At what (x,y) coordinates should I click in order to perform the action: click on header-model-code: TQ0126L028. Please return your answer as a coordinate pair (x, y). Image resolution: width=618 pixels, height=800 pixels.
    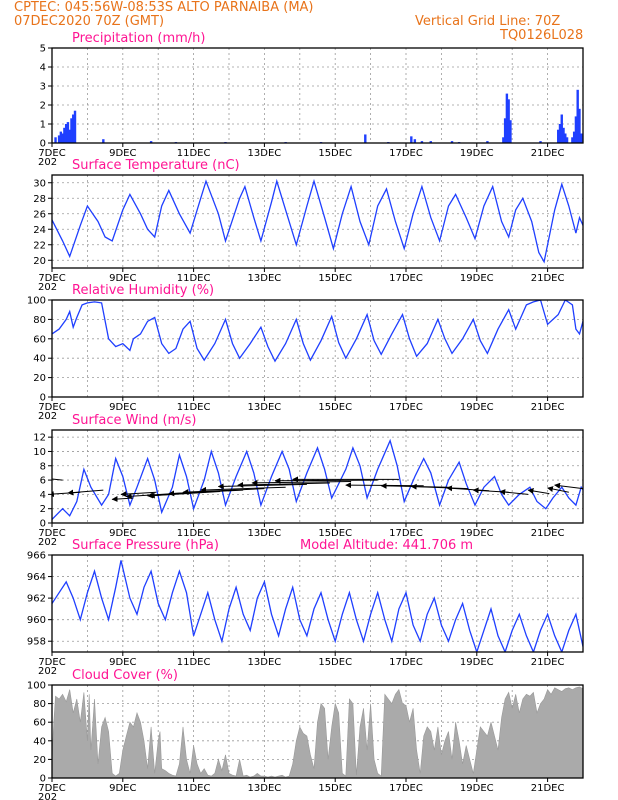
    Looking at the image, I should click on (542, 35).